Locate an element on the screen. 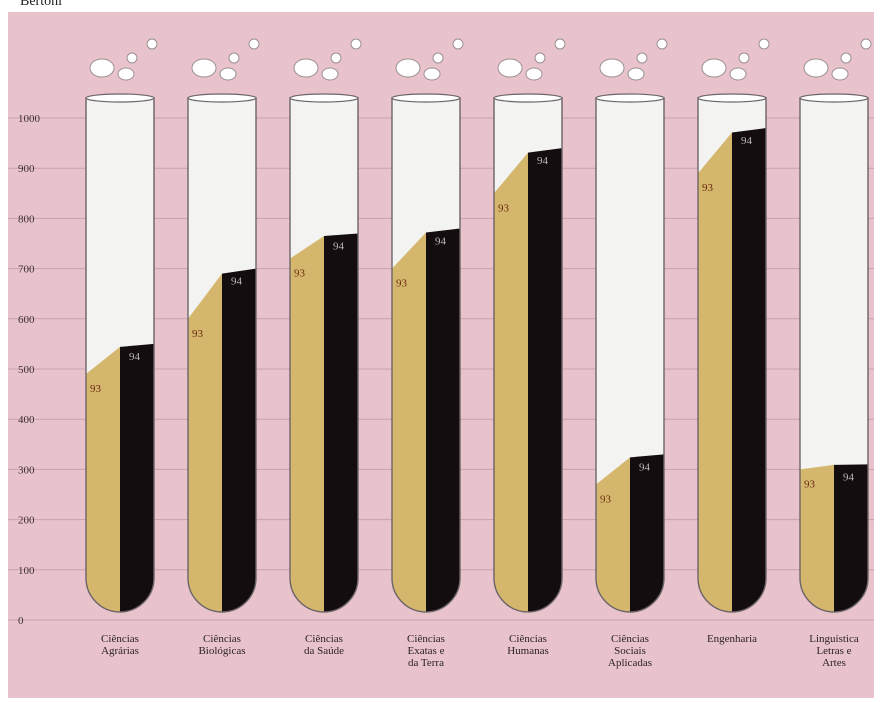  category-line-1-0: Ciências is located at coordinates (222, 639).